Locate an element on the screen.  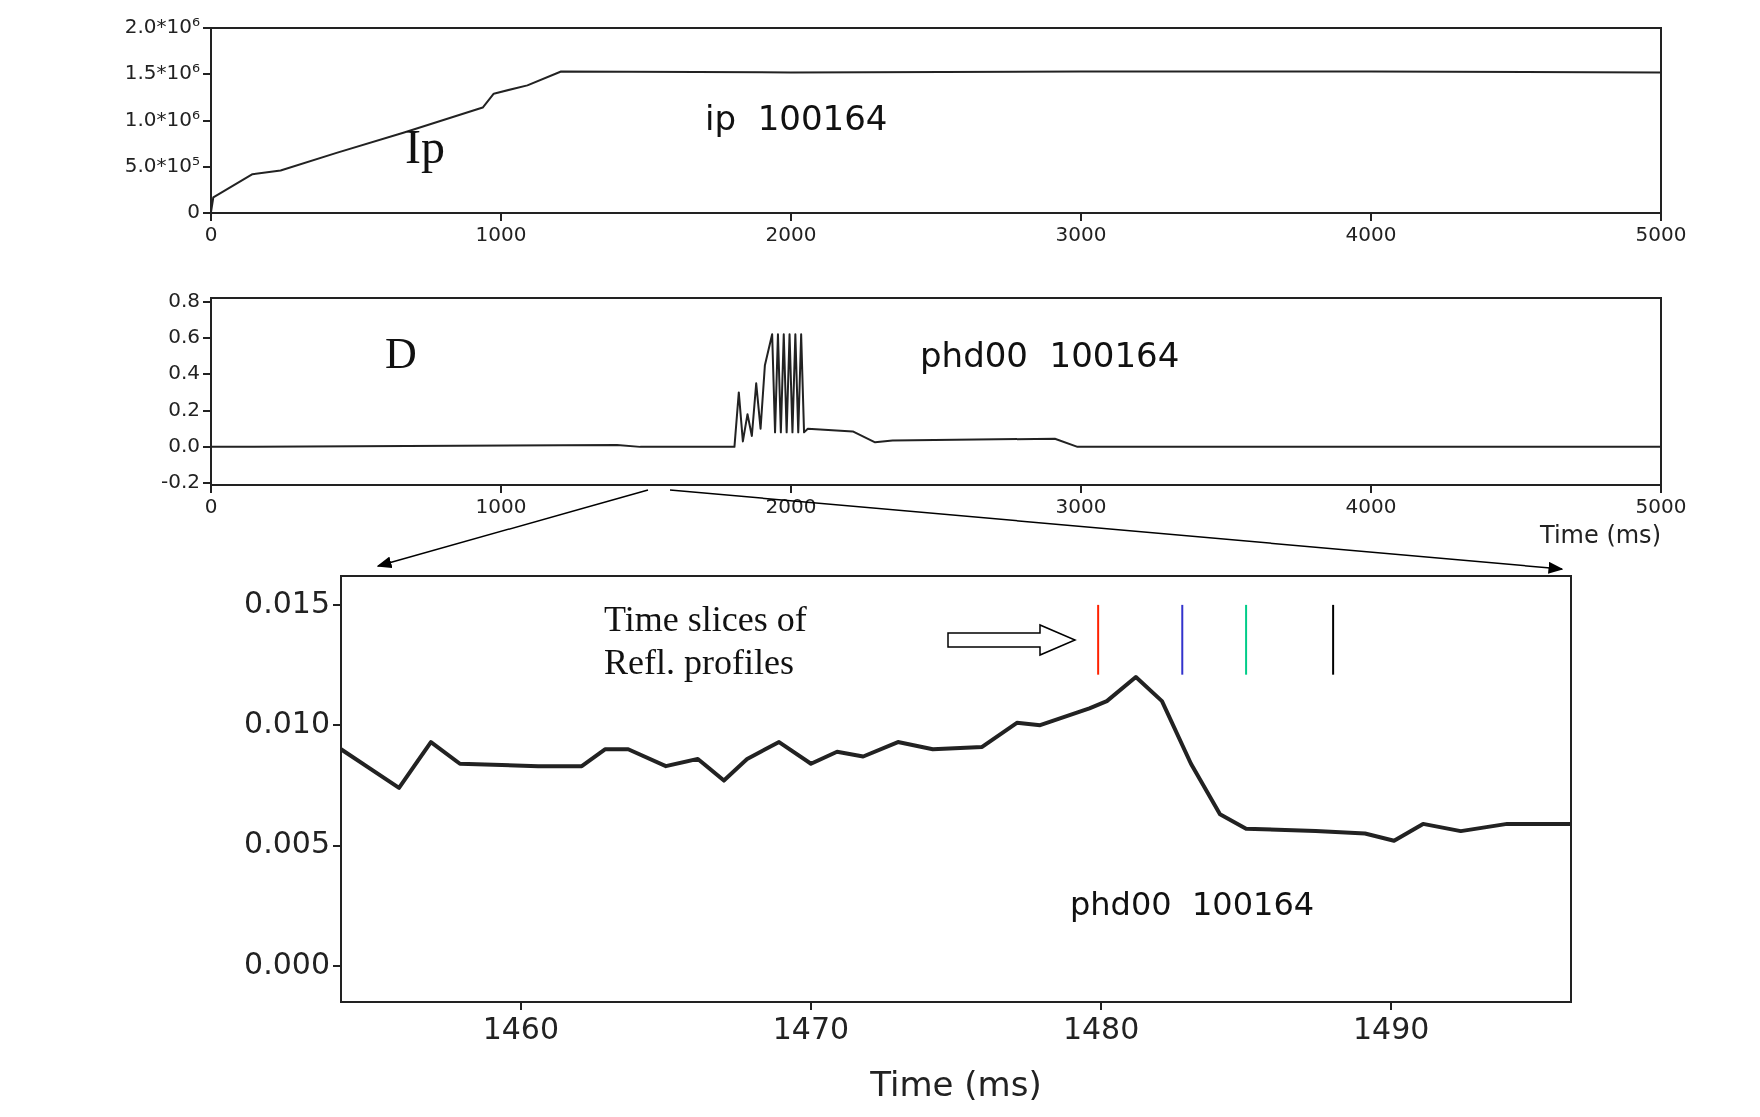
y-tick-label: 0.6 is located at coordinates (184, 336).